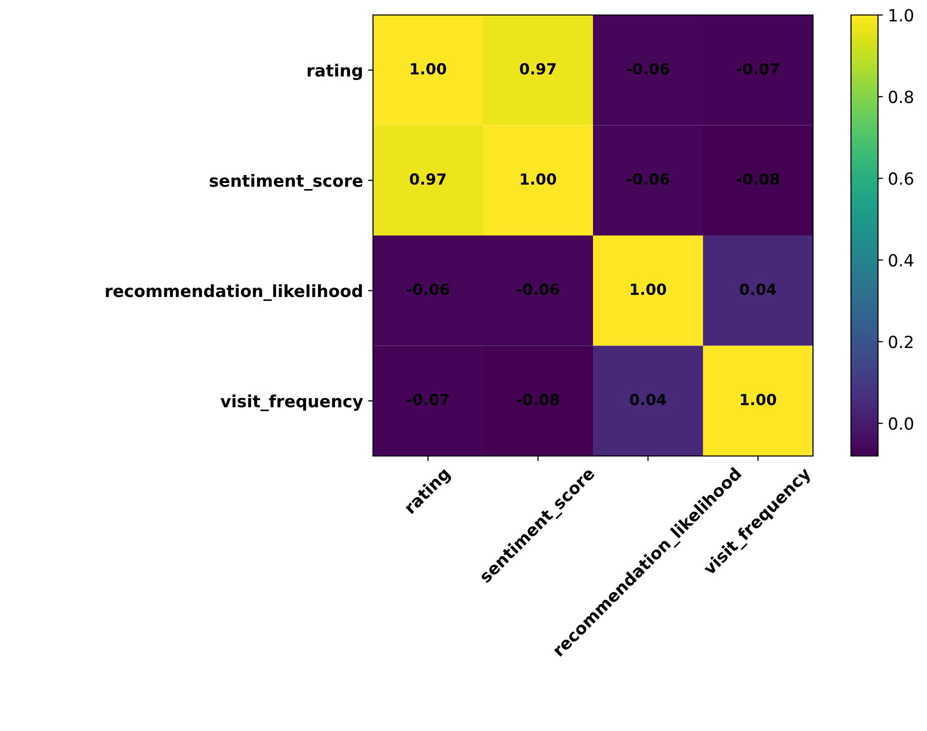 The image size is (927, 731). Describe the element at coordinates (286, 182) in the screenshot. I see `y-tick-label: sentiment_score` at that location.